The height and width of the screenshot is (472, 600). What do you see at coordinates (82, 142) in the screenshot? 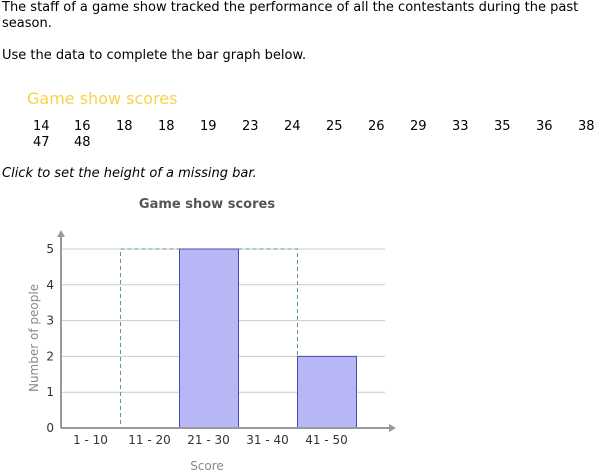
I see `score-value: 48` at bounding box center [82, 142].